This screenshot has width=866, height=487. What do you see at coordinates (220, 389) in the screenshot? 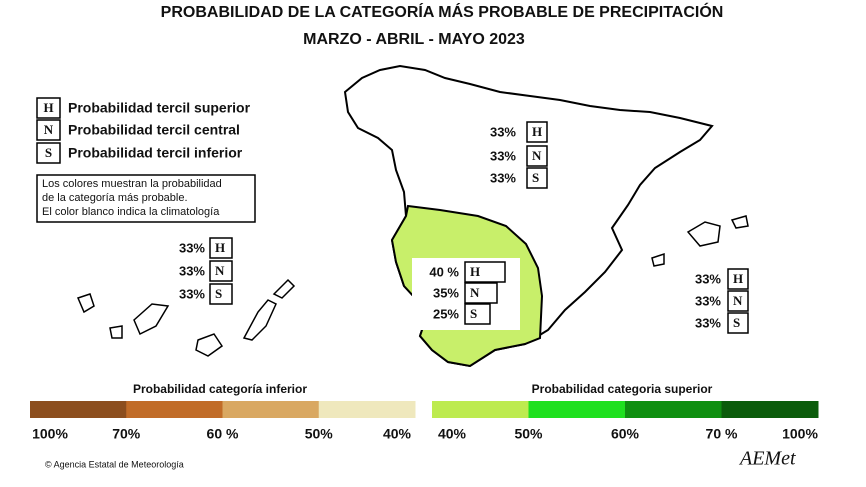
I see `scale-title: Probabilidad categoría inferior` at bounding box center [220, 389].